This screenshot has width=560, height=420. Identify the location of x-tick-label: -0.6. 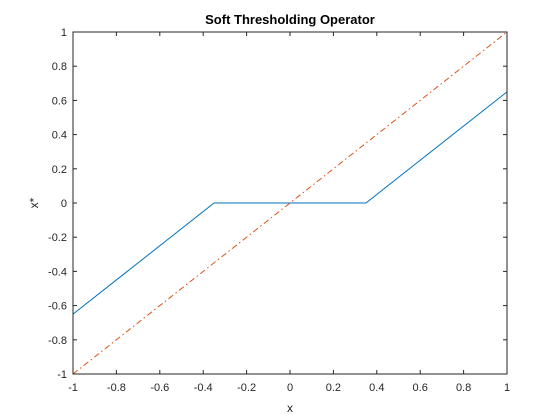
(159, 388).